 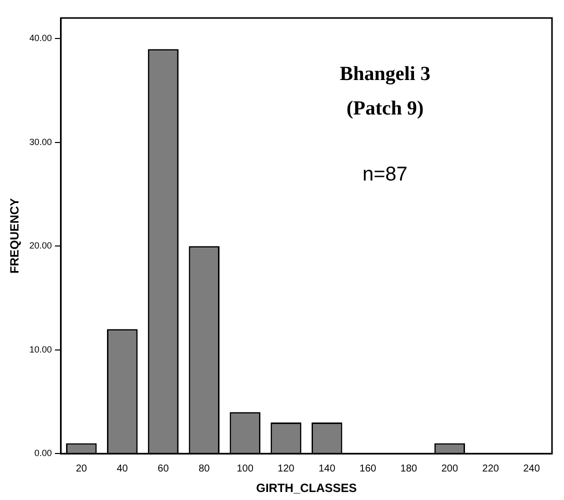 I want to click on annotation: Bhangeli 3, so click(x=385, y=73).